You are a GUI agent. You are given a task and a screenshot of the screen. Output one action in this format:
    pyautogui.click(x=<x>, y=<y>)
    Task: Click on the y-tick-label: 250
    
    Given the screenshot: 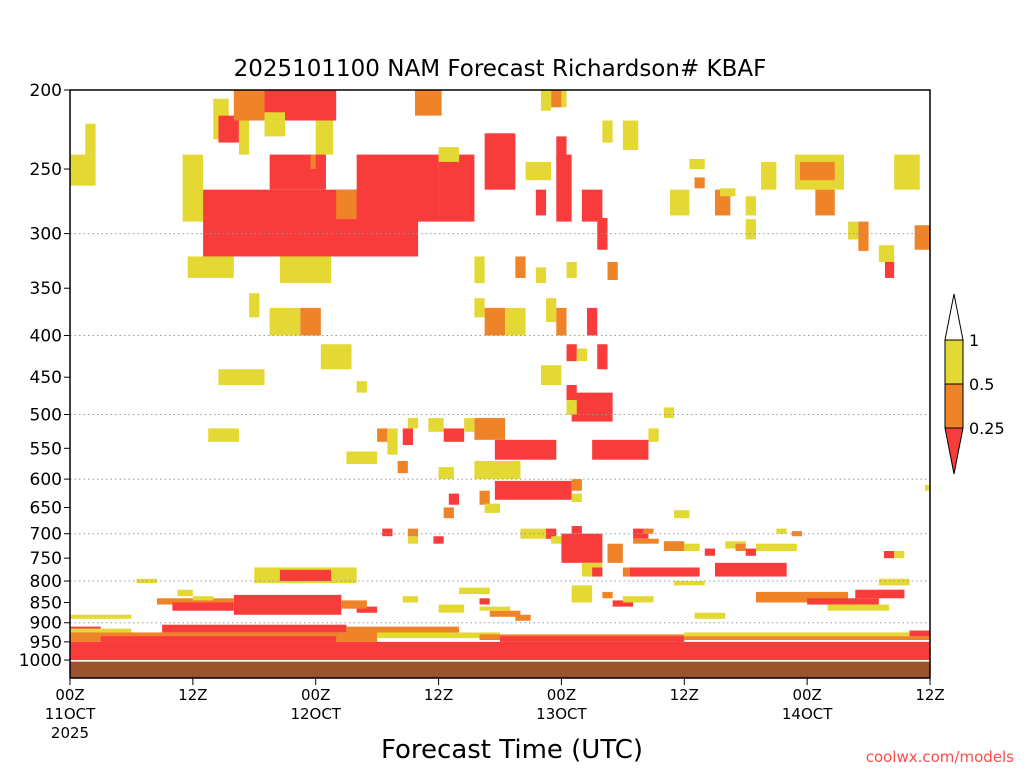 What is the action you would take?
    pyautogui.click(x=46, y=170)
    